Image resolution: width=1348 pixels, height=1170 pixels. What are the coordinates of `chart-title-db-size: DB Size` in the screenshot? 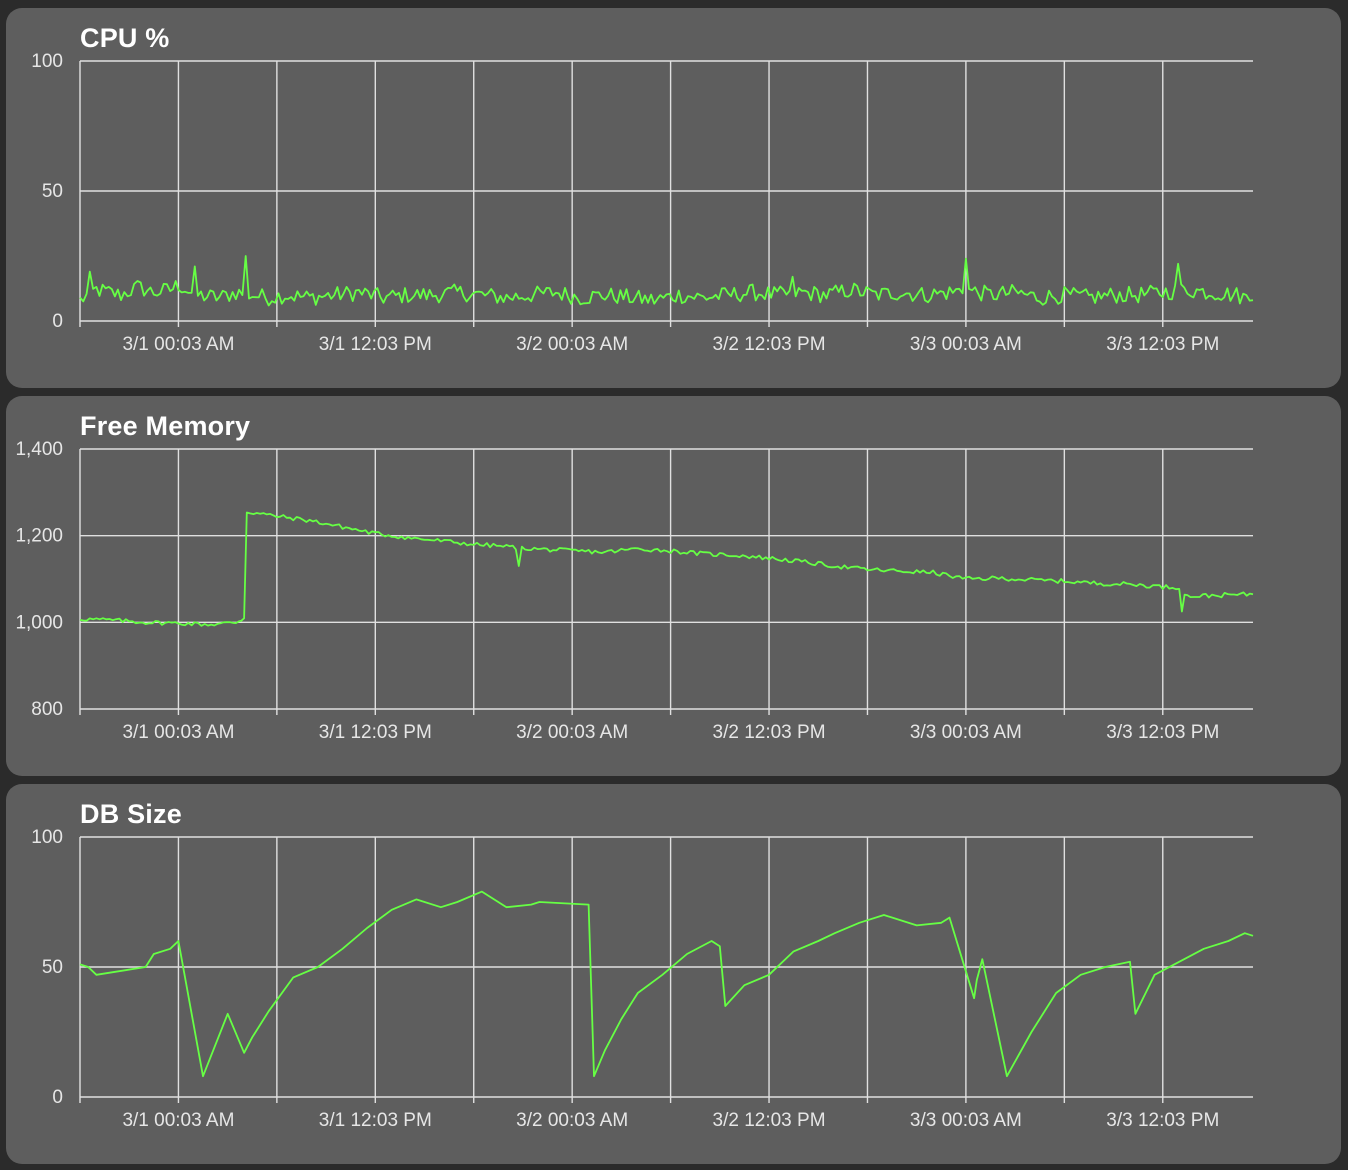 It's located at (131, 814).